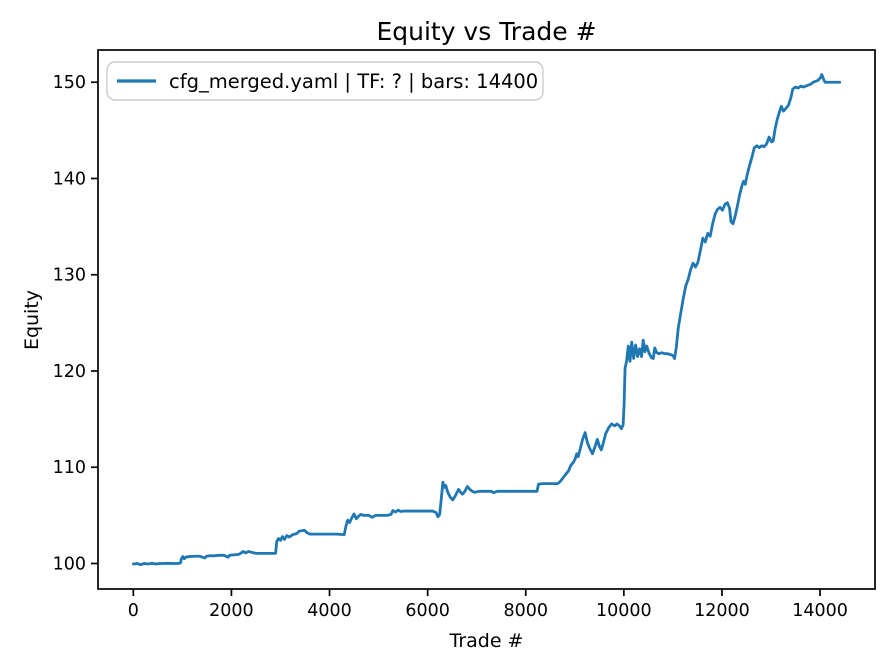 This screenshot has width=896, height=672. Describe the element at coordinates (32, 320) in the screenshot. I see `y-axis-label: Equity` at that location.